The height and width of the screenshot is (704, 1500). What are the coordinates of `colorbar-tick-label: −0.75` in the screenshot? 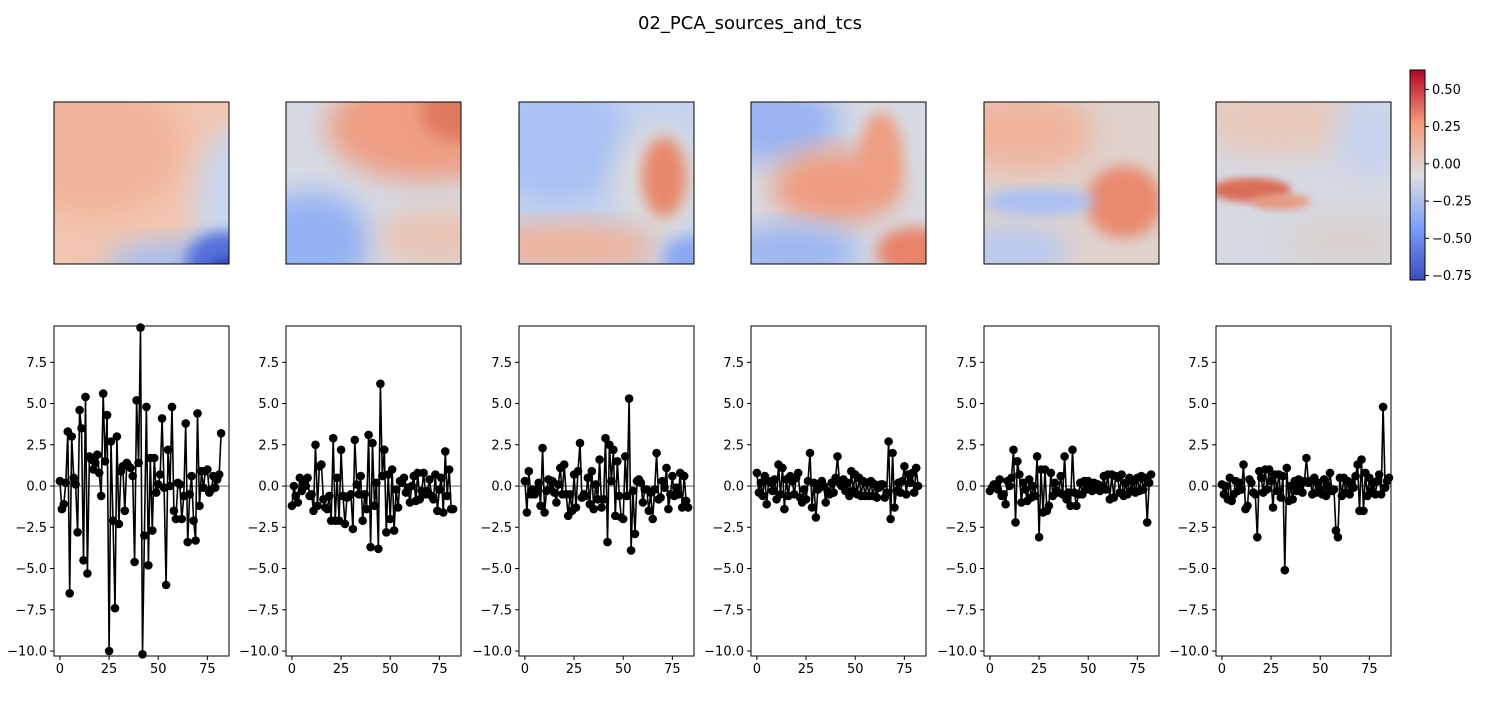 It's located at (1452, 276).